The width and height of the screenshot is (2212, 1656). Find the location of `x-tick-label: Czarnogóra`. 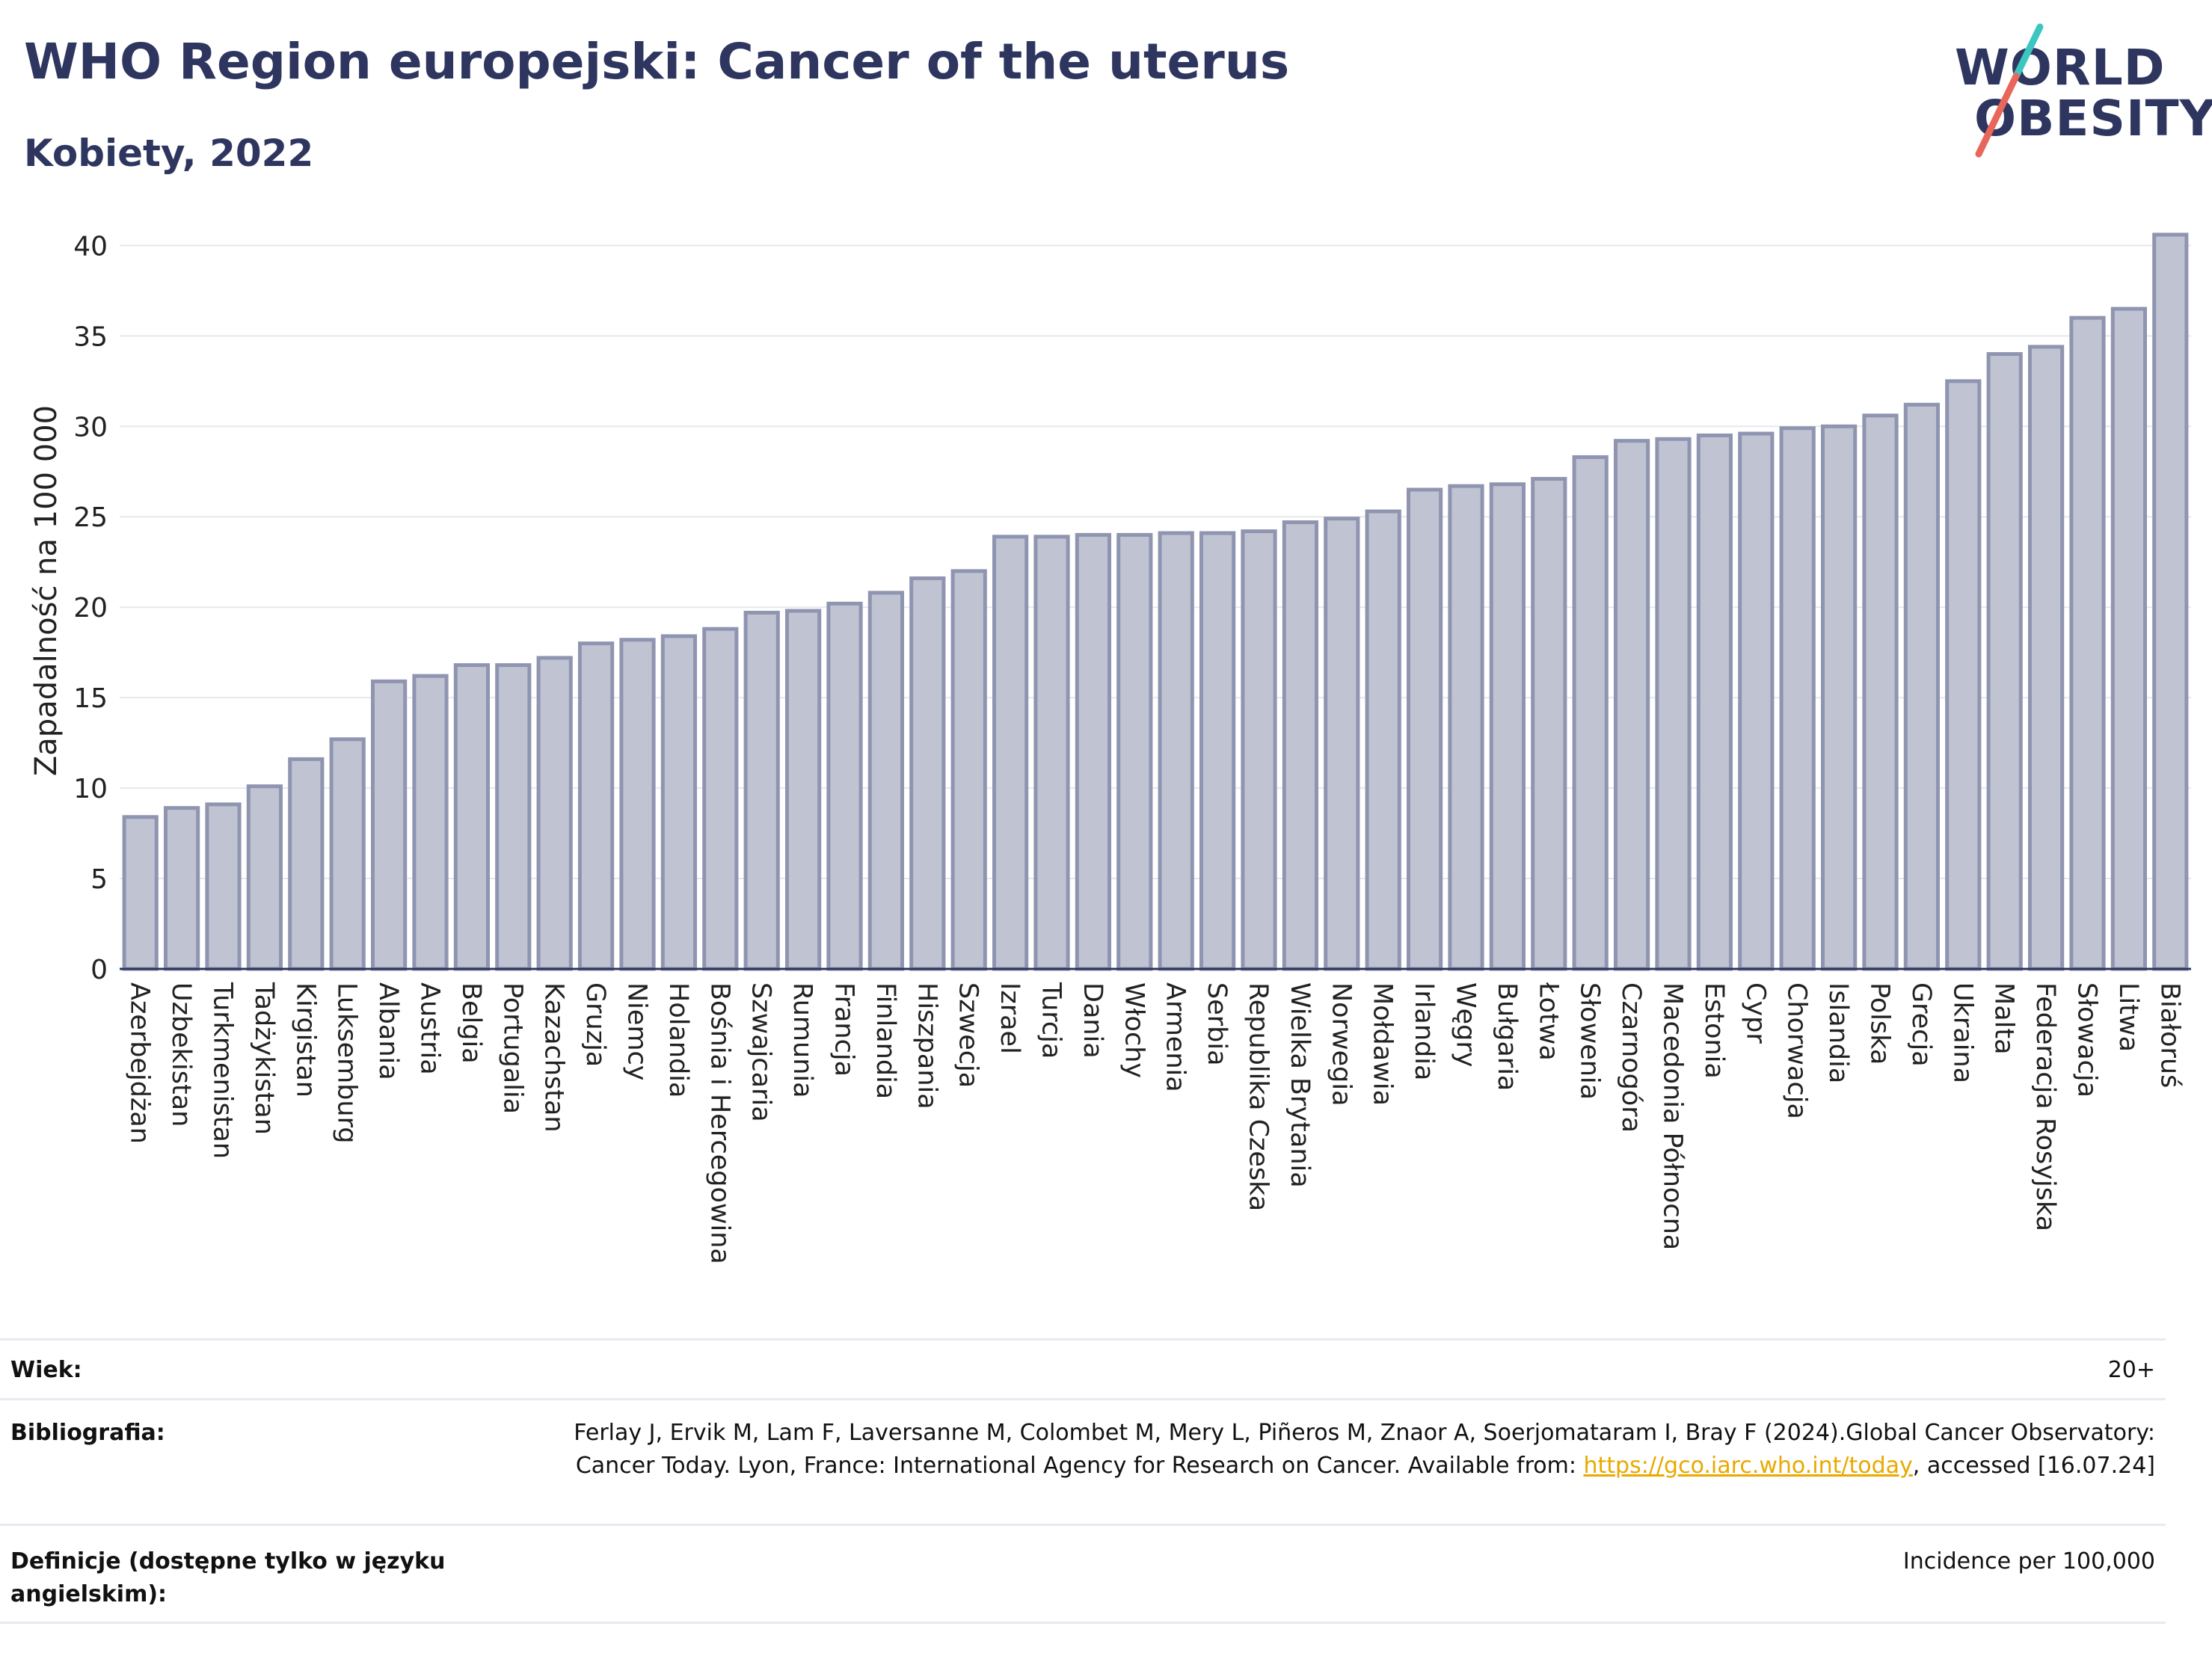

x-tick-label: Czarnogóra is located at coordinates (1631, 1057).